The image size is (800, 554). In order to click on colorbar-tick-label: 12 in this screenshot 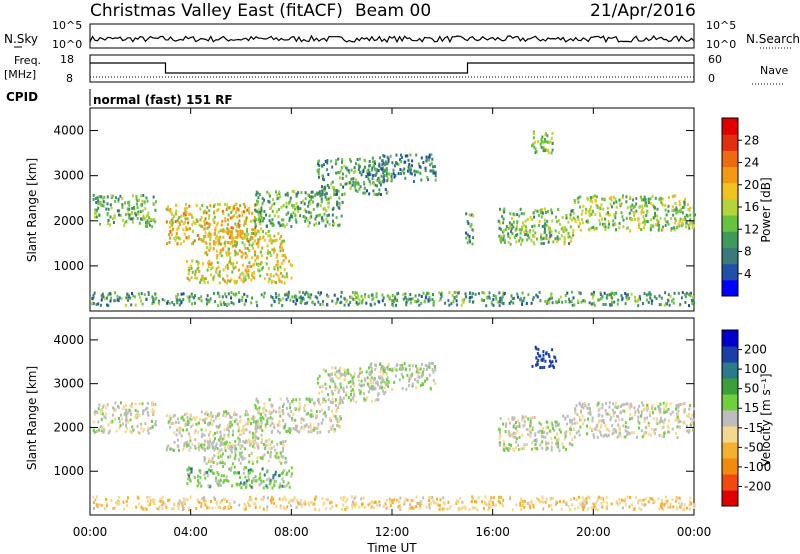, I will do `click(751, 229)`.